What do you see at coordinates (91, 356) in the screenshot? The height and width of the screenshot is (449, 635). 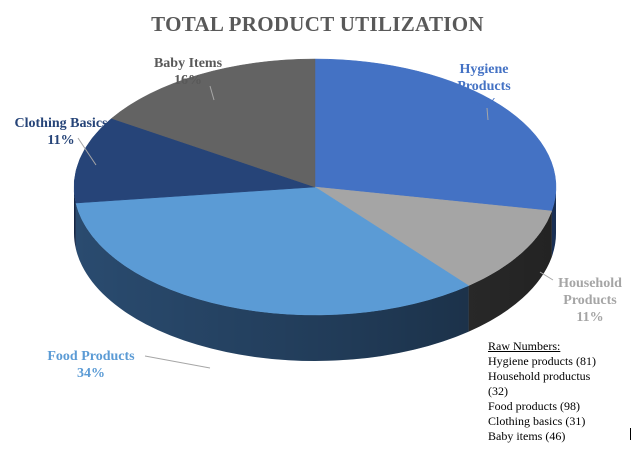 I see `slice-name-food: Food Products` at bounding box center [91, 356].